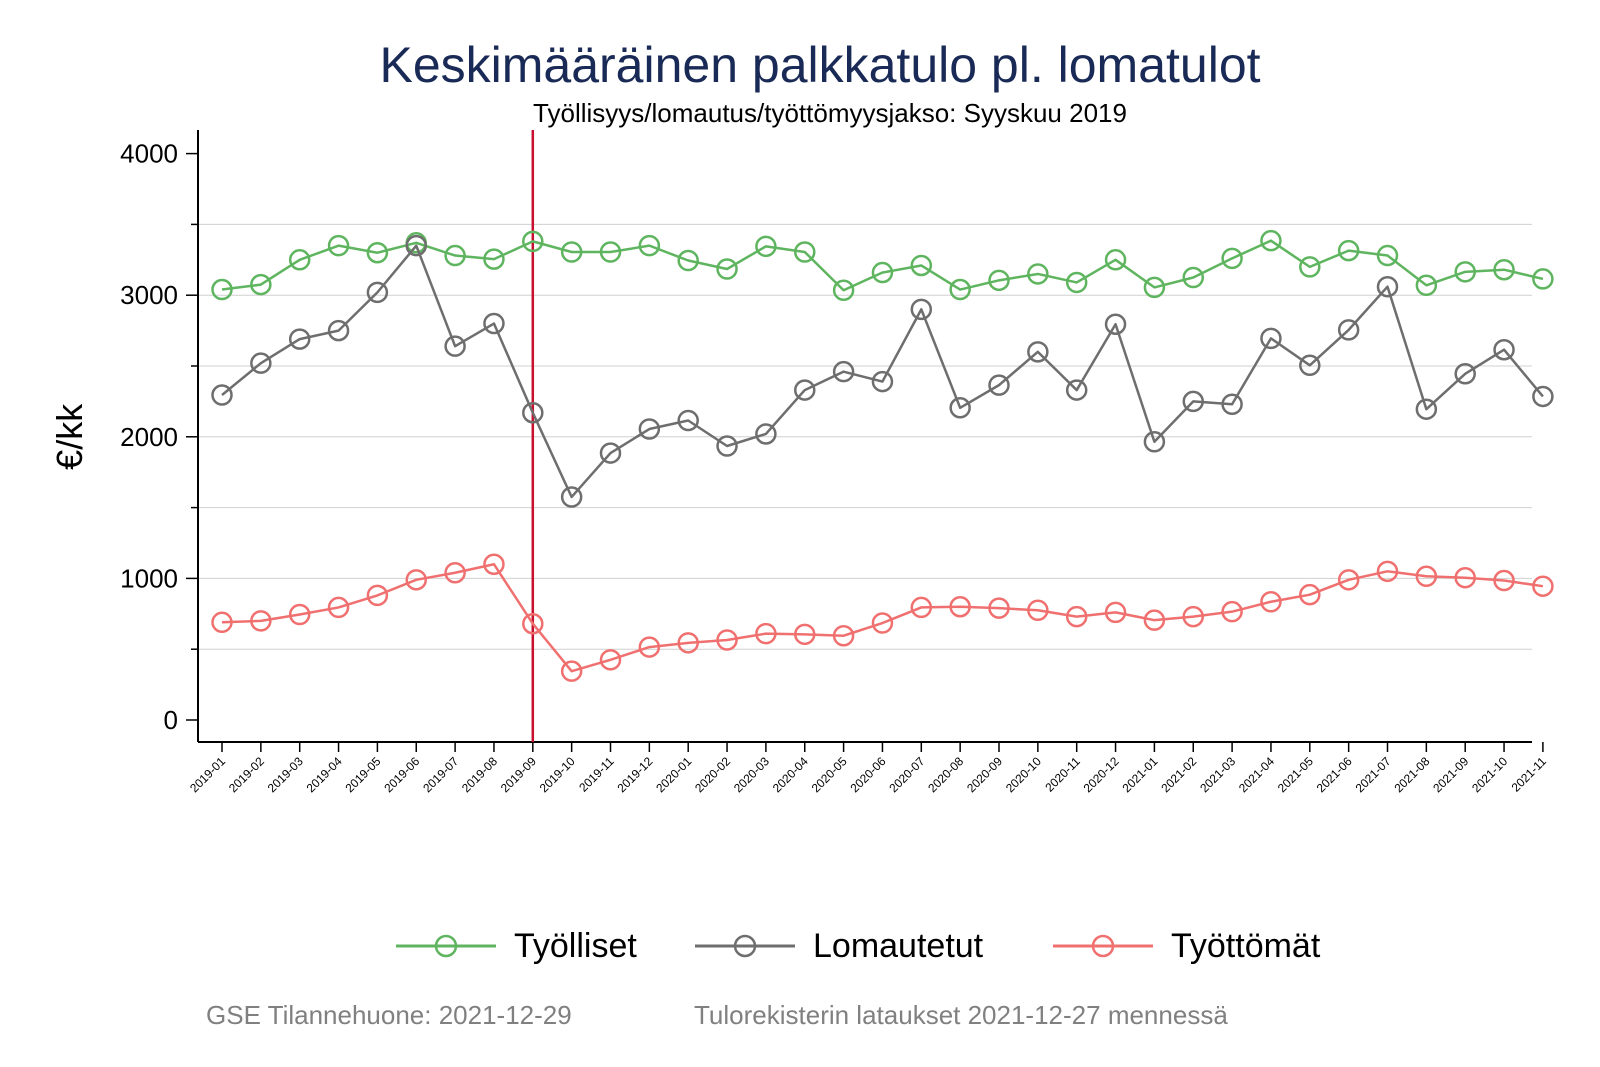 This screenshot has height=1067, width=1600. I want to click on x-tick-label: 2021-10, so click(1489, 774).